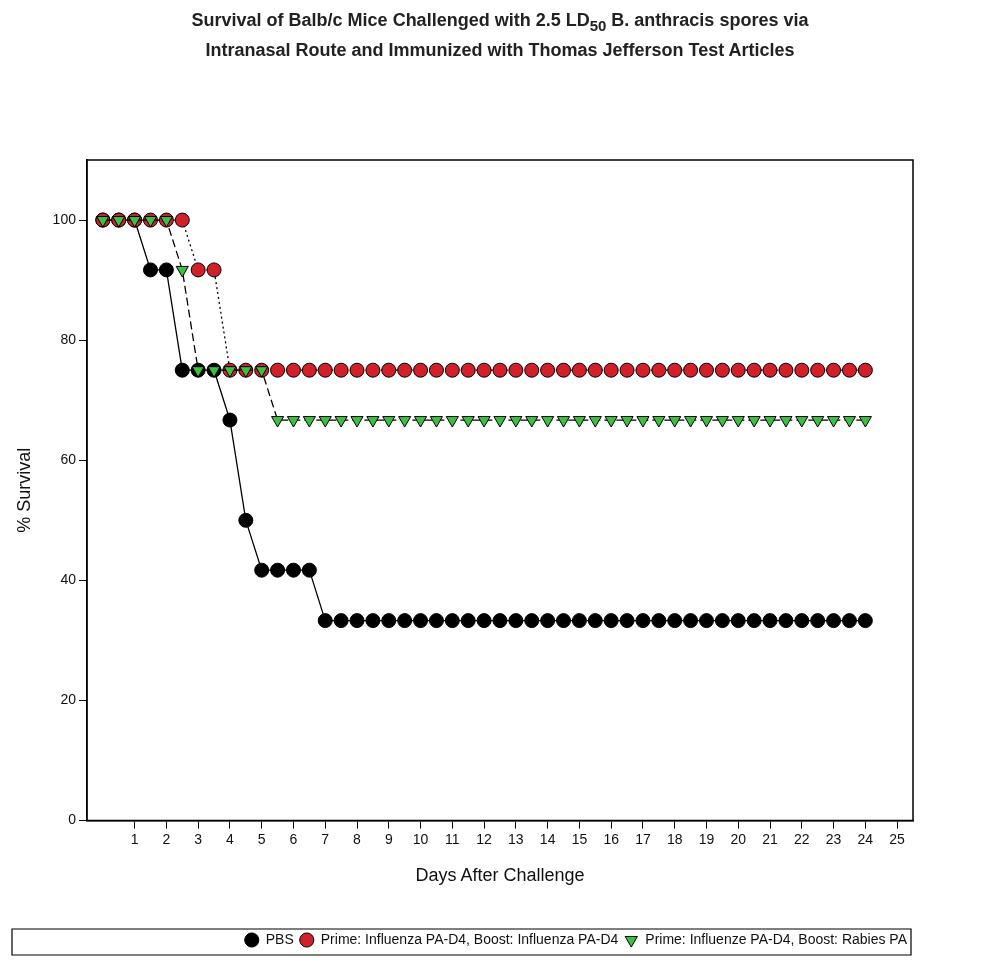  What do you see at coordinates (516, 838) in the screenshot?
I see `x-tick-label: 13` at bounding box center [516, 838].